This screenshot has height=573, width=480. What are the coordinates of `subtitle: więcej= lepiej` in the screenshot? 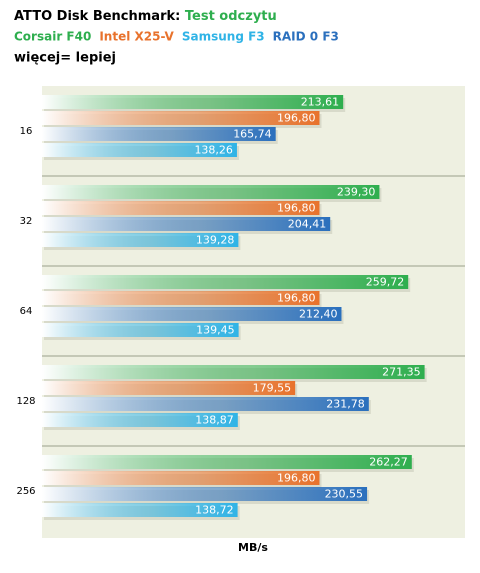 It's located at (65, 58).